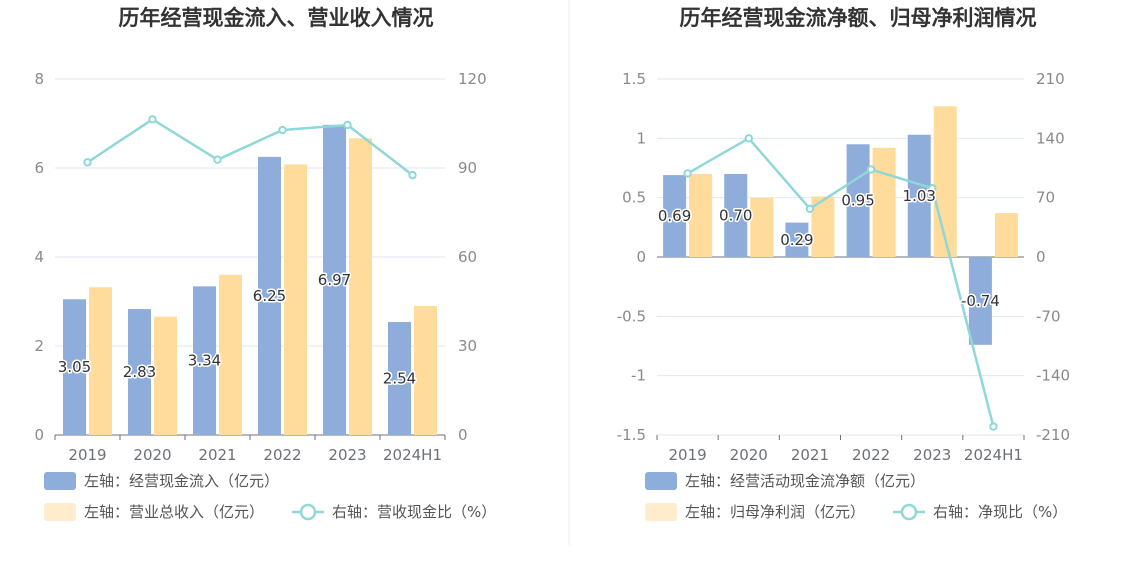 The image size is (1134, 582). I want to click on bar-data-label: 2.54, so click(399, 378).